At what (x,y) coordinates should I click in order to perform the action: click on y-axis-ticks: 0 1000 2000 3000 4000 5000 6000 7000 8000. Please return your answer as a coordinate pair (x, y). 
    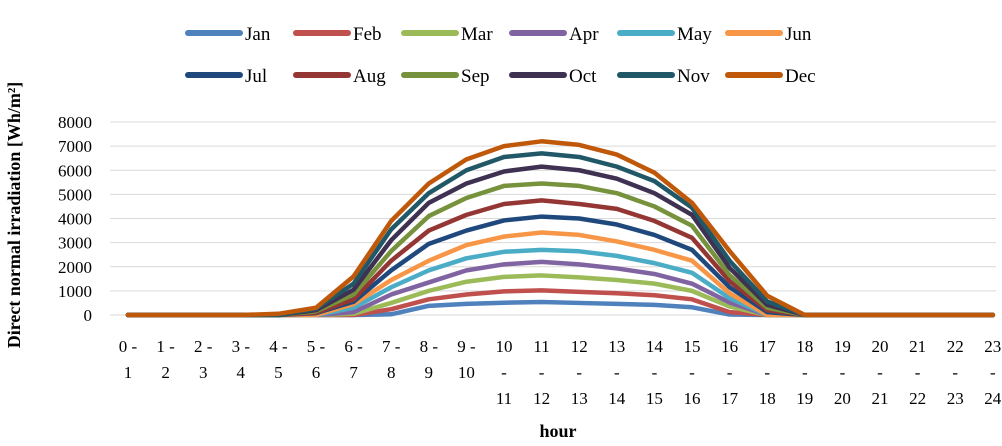
    Looking at the image, I should click on (75, 219).